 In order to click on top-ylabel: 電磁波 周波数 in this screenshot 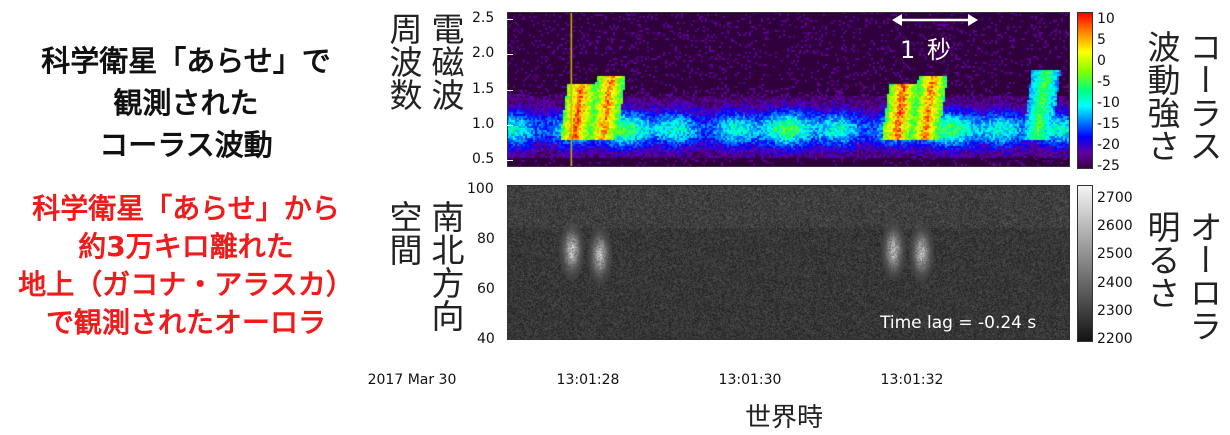, I will do `click(424, 61)`.